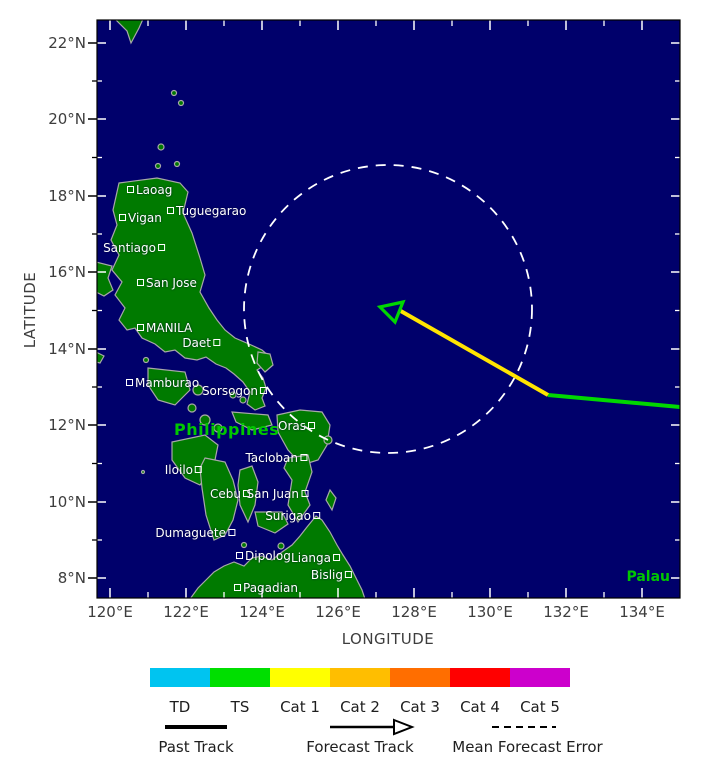 Image resolution: width=720 pixels, height=760 pixels. I want to click on category-label: TS, so click(240, 707).